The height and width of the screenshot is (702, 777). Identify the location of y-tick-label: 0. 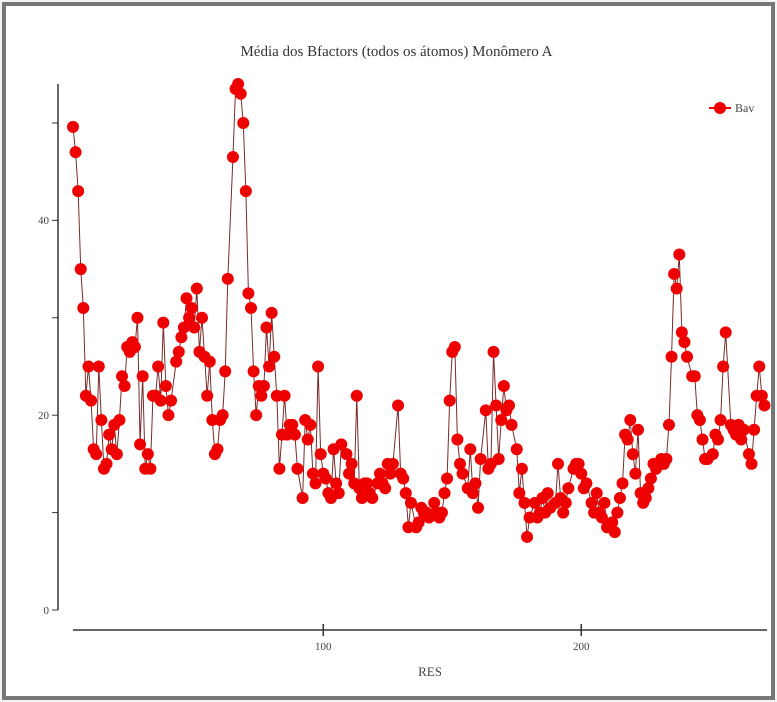
(47, 610).